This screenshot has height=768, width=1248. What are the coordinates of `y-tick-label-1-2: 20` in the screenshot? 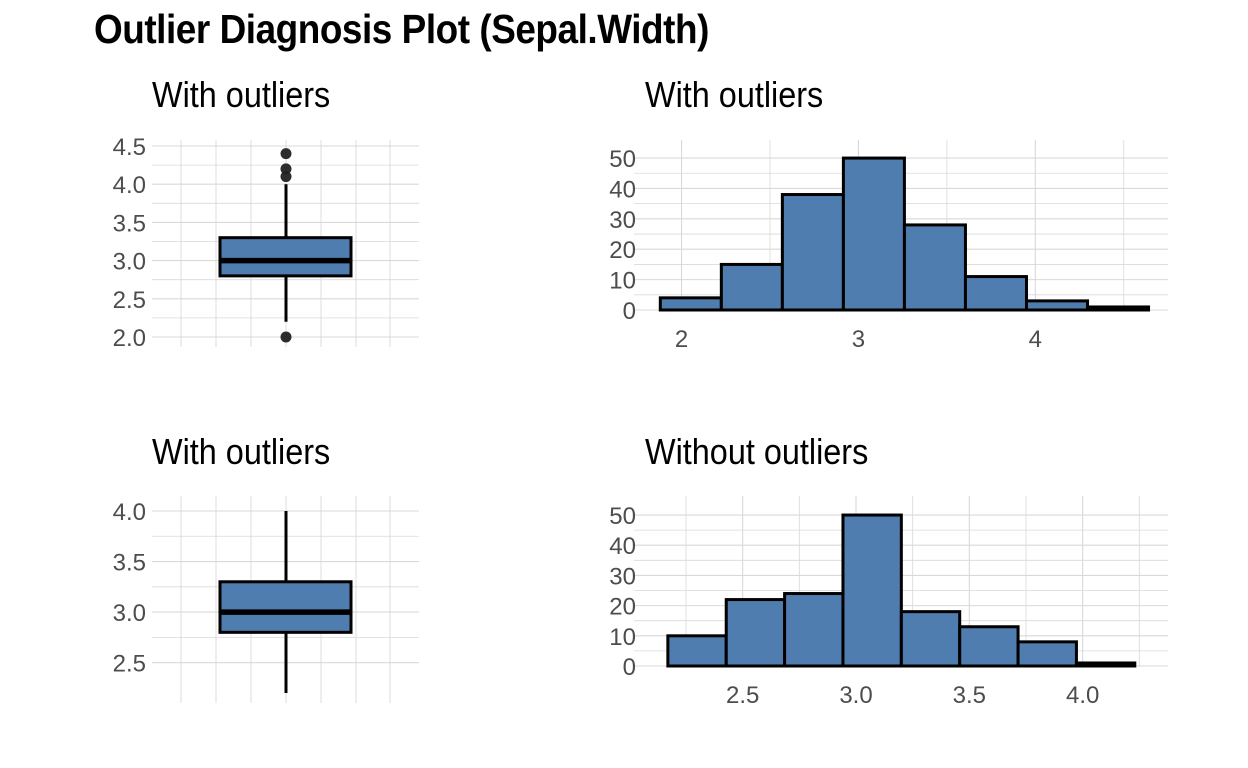 It's located at (622, 250).